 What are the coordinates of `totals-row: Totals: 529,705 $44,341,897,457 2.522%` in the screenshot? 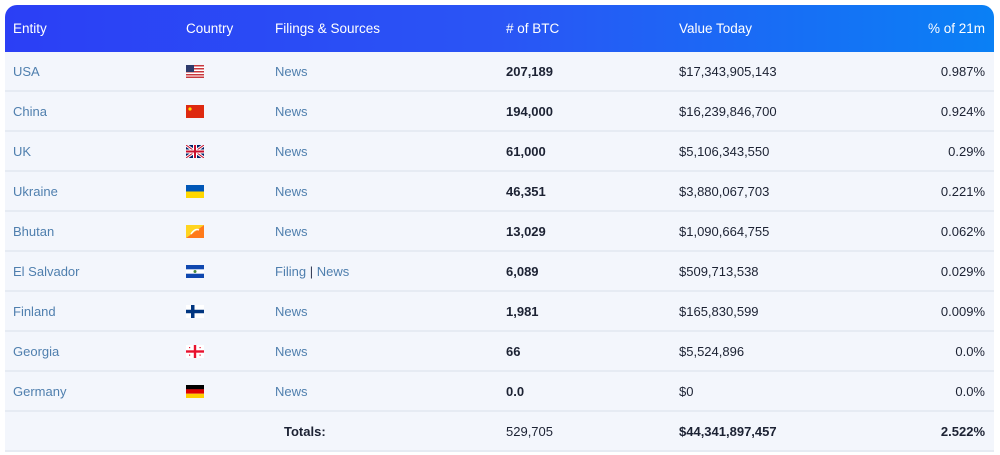 It's located at (499, 432).